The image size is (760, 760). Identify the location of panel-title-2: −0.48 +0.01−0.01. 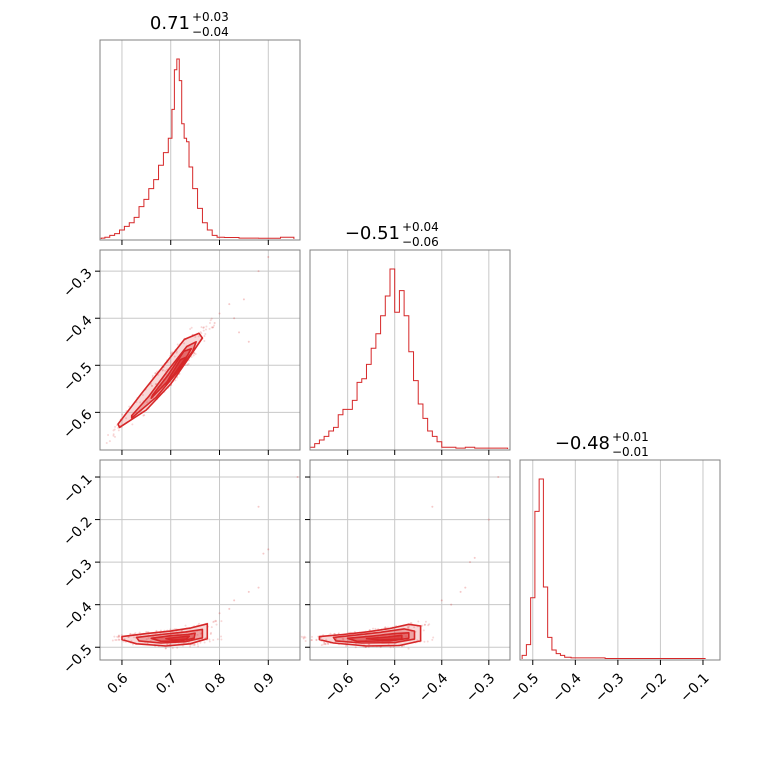
(602, 444).